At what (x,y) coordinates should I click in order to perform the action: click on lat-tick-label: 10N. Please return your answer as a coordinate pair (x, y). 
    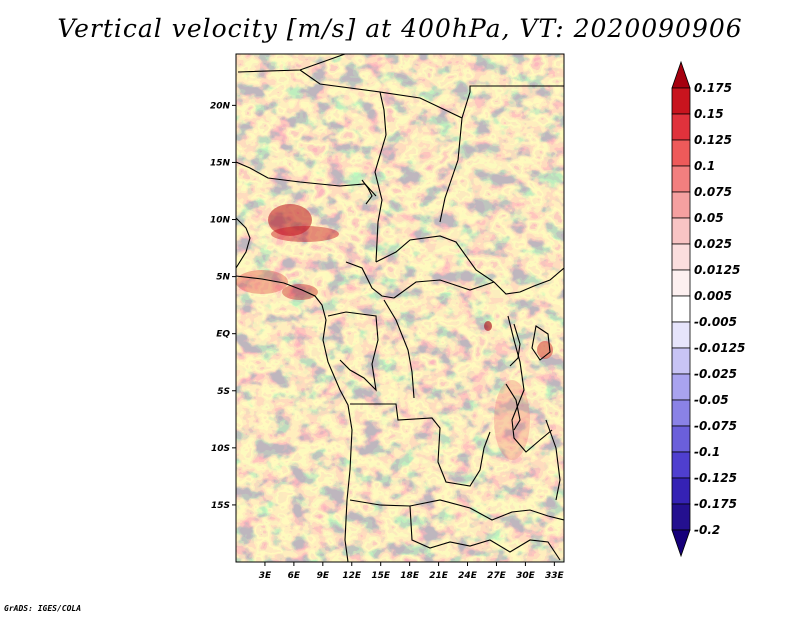
    Looking at the image, I should click on (220, 221).